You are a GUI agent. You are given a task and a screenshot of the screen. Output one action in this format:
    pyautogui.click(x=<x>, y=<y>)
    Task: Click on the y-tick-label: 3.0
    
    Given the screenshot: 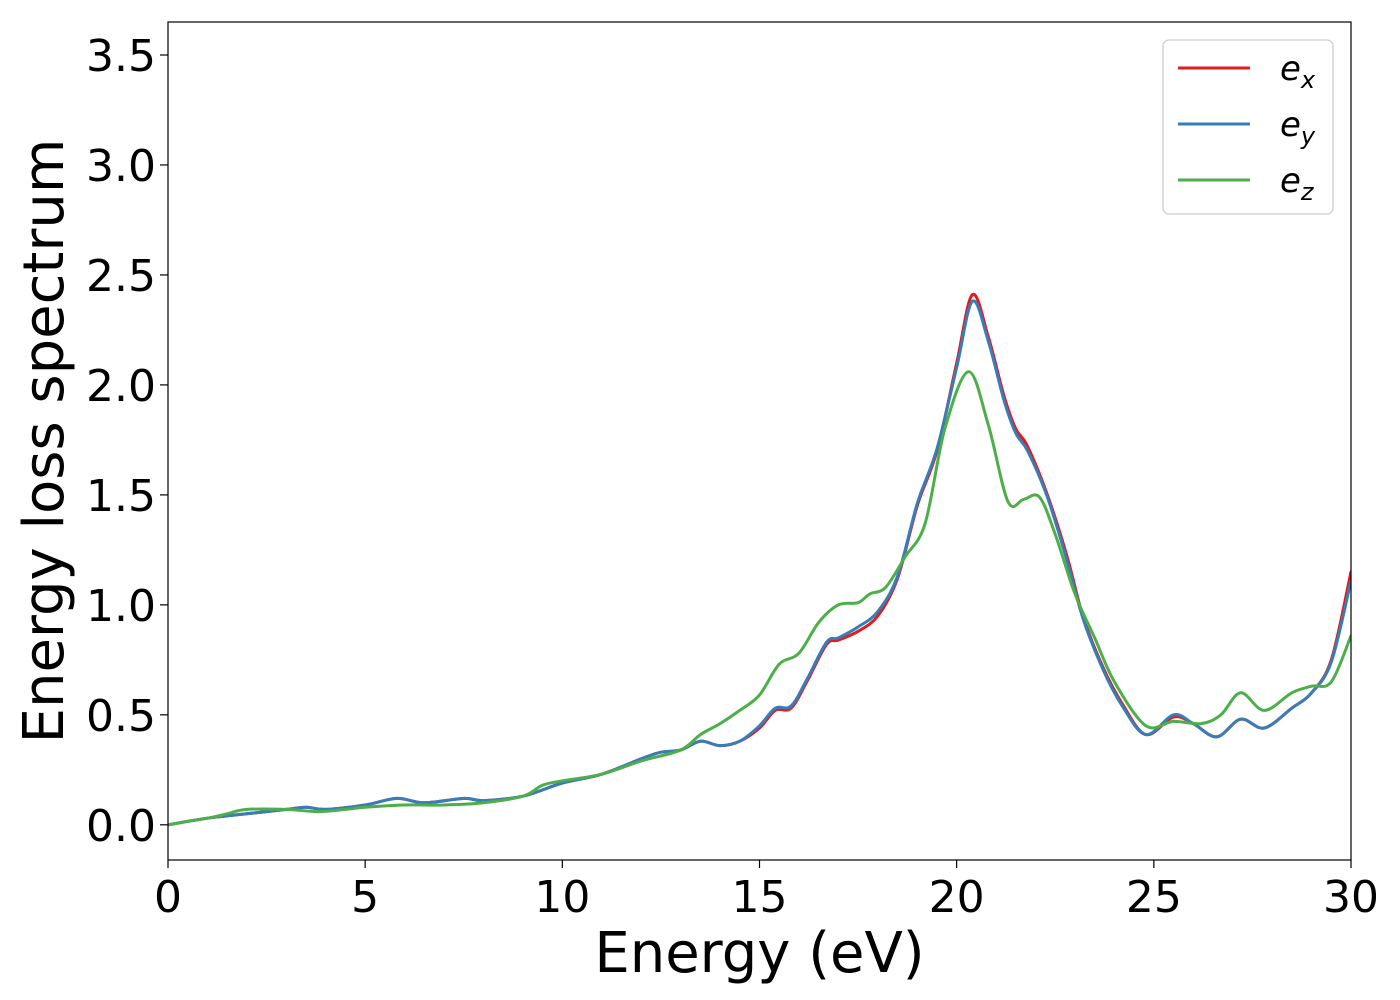 What is the action you would take?
    pyautogui.click(x=121, y=166)
    